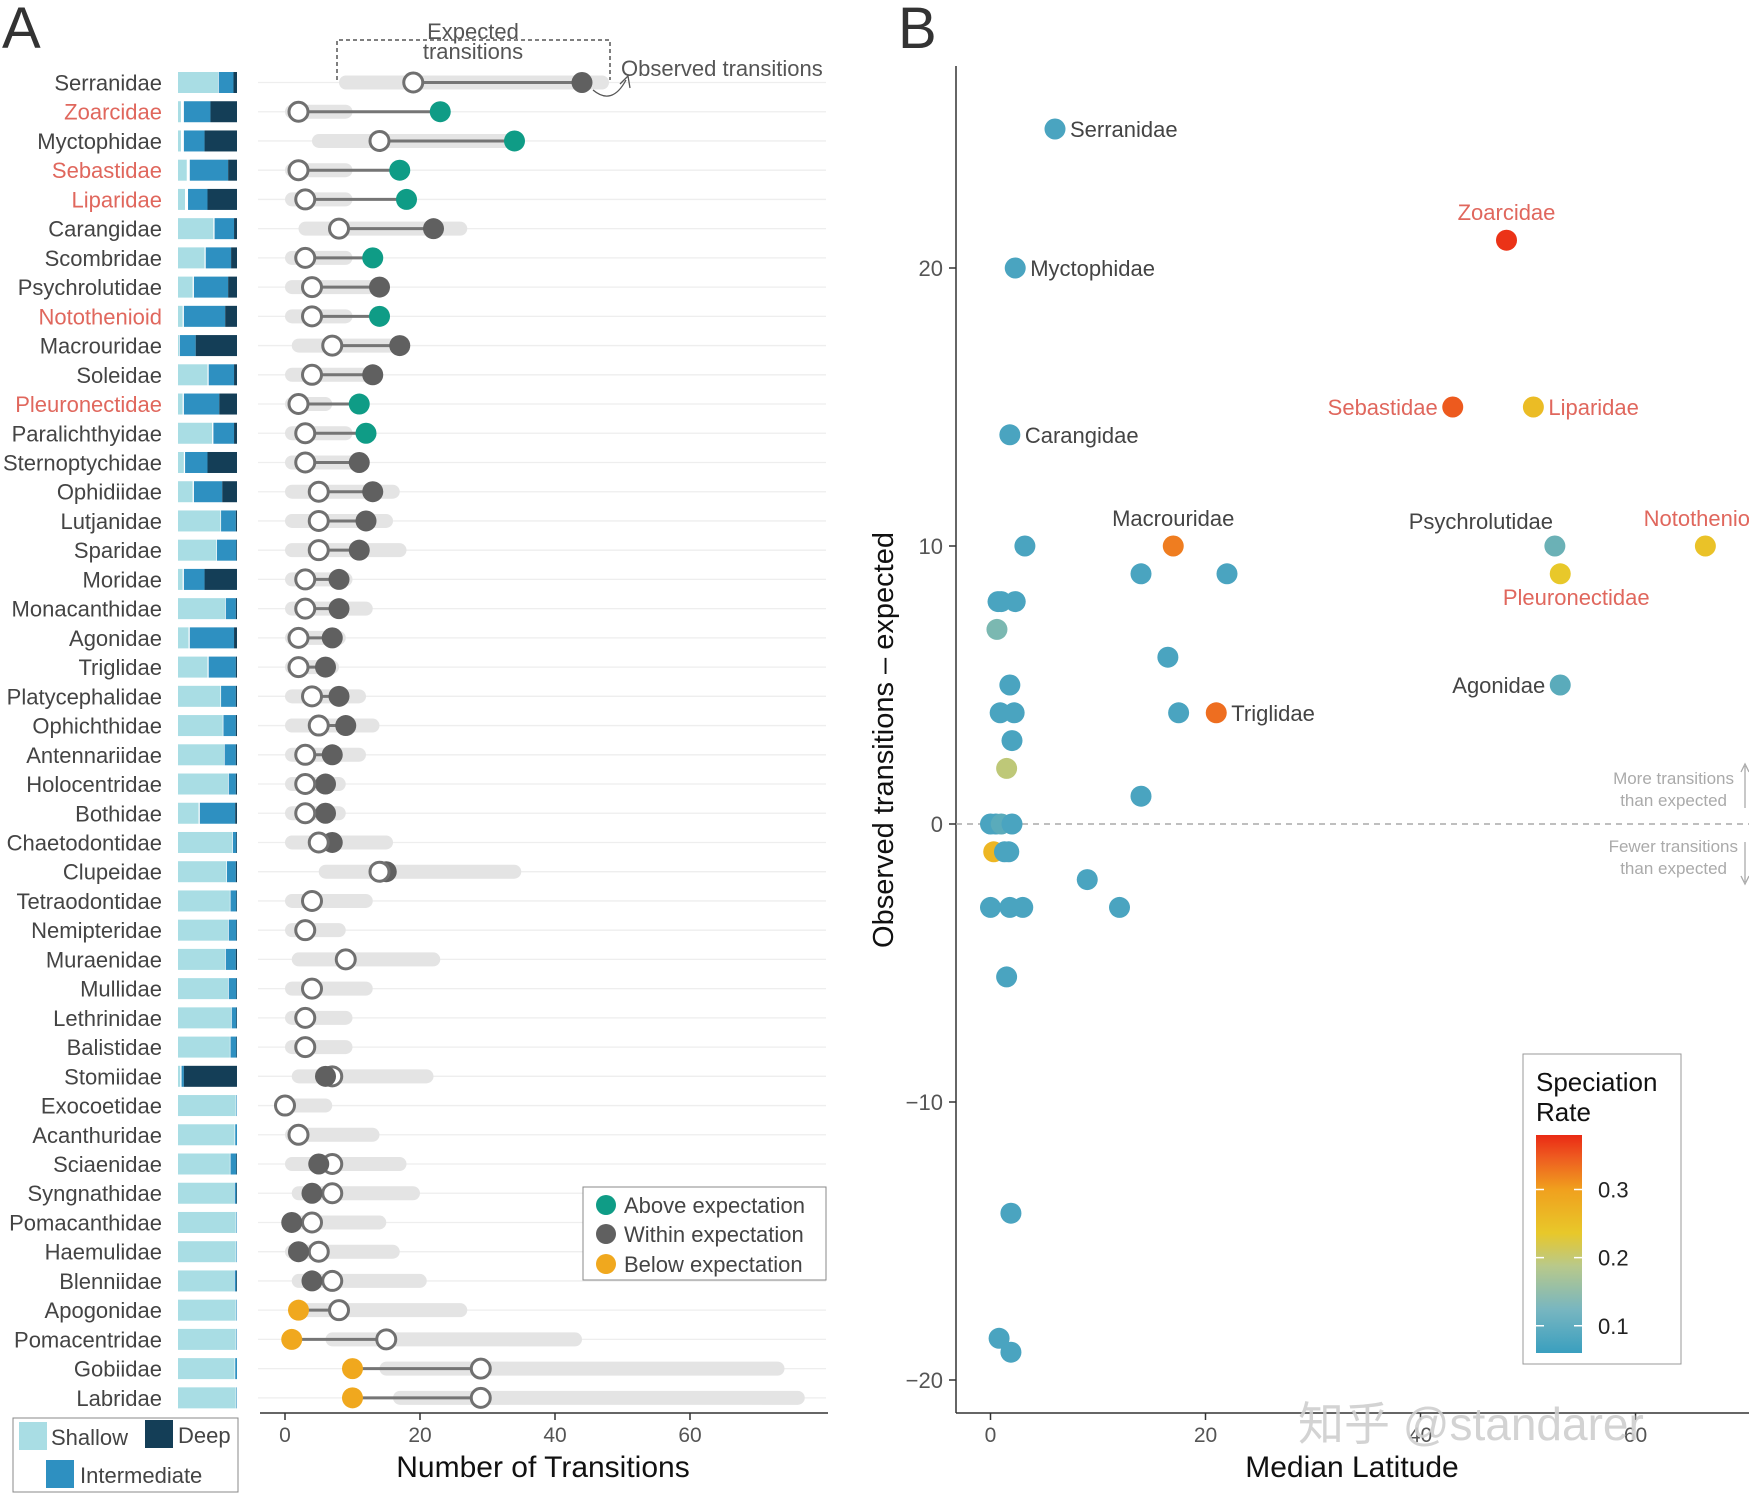 The image size is (1749, 1494). Describe the element at coordinates (94, 784) in the screenshot. I see `family-label: Holocentridae` at that location.